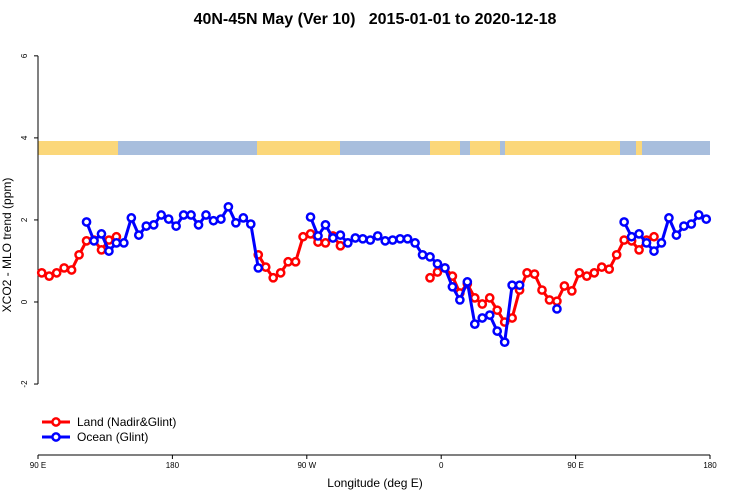 Image resolution: width=750 pixels, height=500 pixels. I want to click on y-tick-label: 2, so click(24, 219).